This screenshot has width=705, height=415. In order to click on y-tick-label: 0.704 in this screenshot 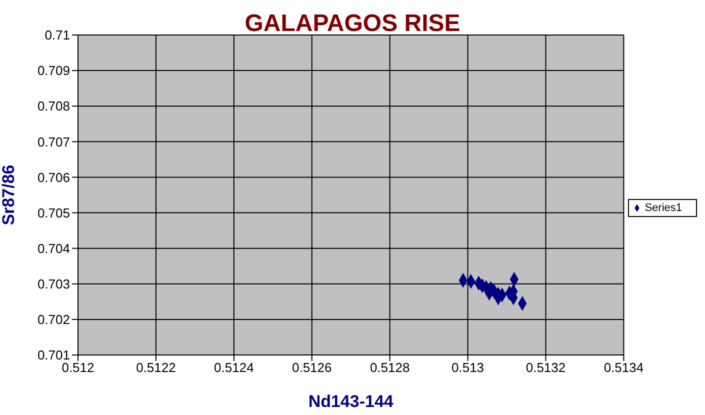, I will do `click(53, 248)`.